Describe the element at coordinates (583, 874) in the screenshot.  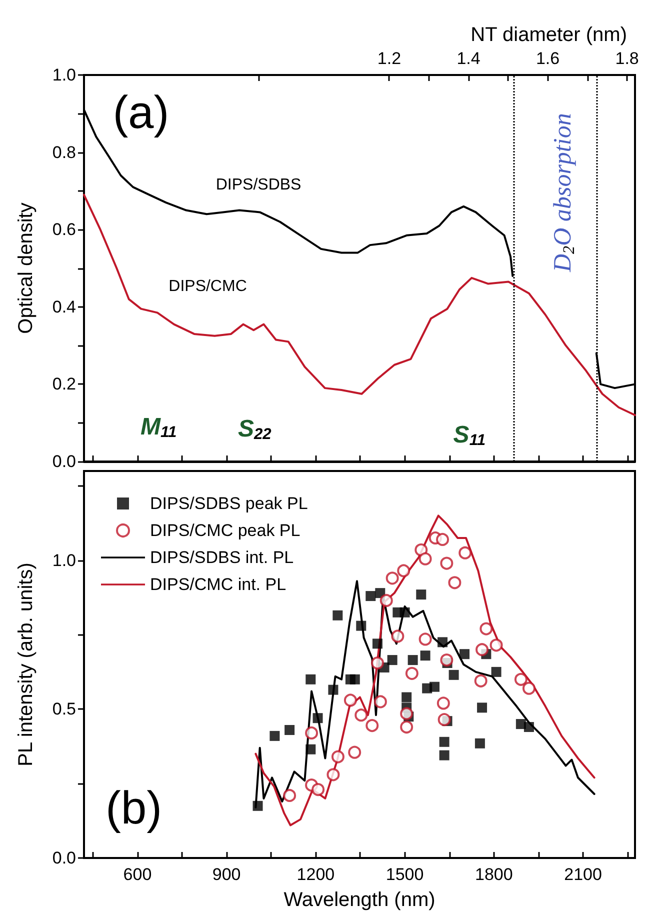
I see `x-tick-label: 2100` at that location.